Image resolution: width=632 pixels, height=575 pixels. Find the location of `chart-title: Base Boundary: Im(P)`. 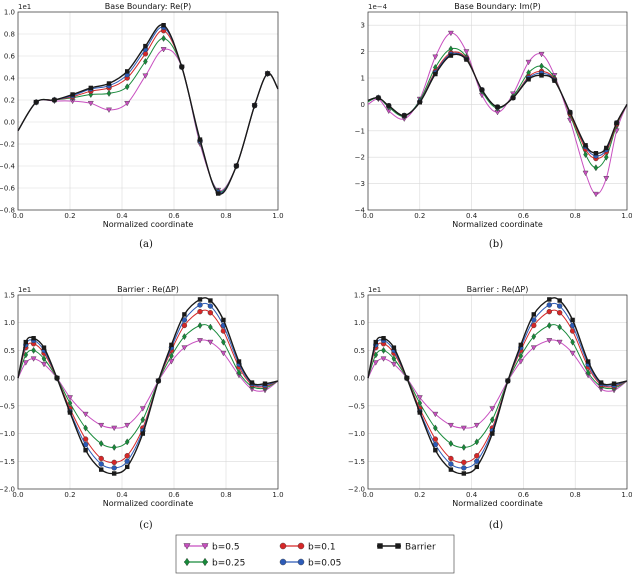

chart-title: Base Boundary: Im(P) is located at coordinates (497, 6).